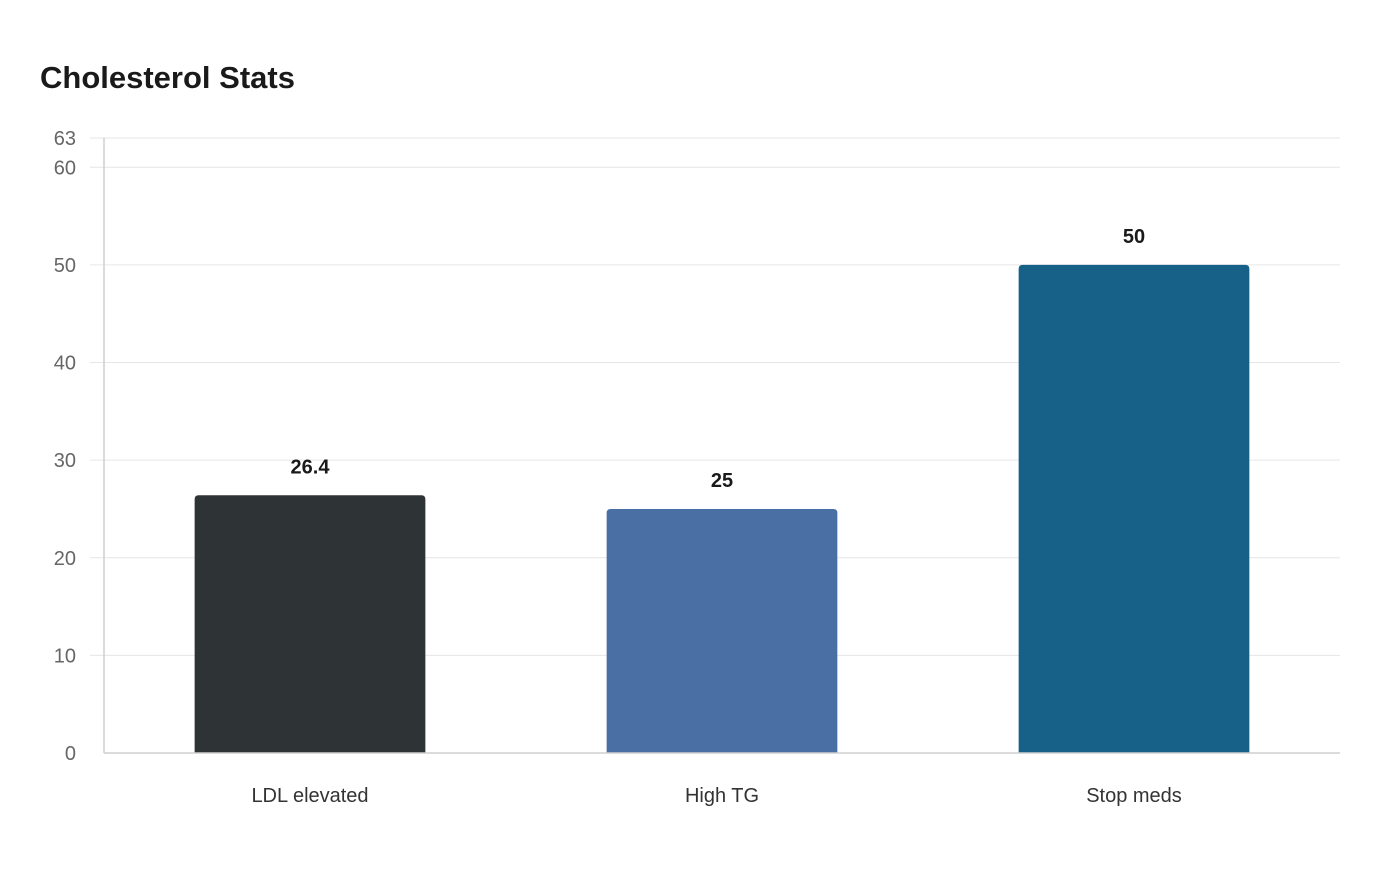 The height and width of the screenshot is (880, 1400). What do you see at coordinates (722, 481) in the screenshot?
I see `bar-value-label: 25` at bounding box center [722, 481].